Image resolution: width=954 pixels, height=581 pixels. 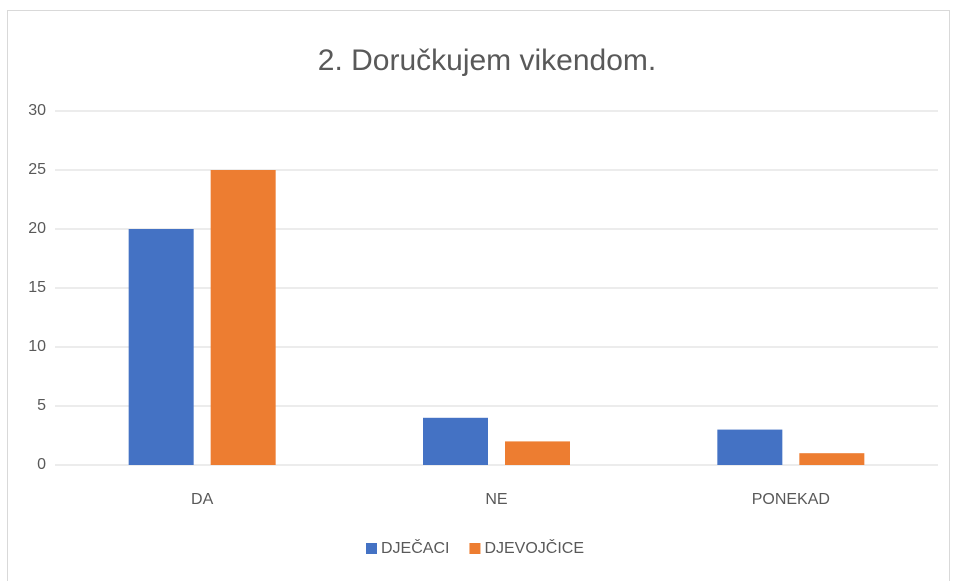 I want to click on y-tick-label: 30, so click(x=37, y=110).